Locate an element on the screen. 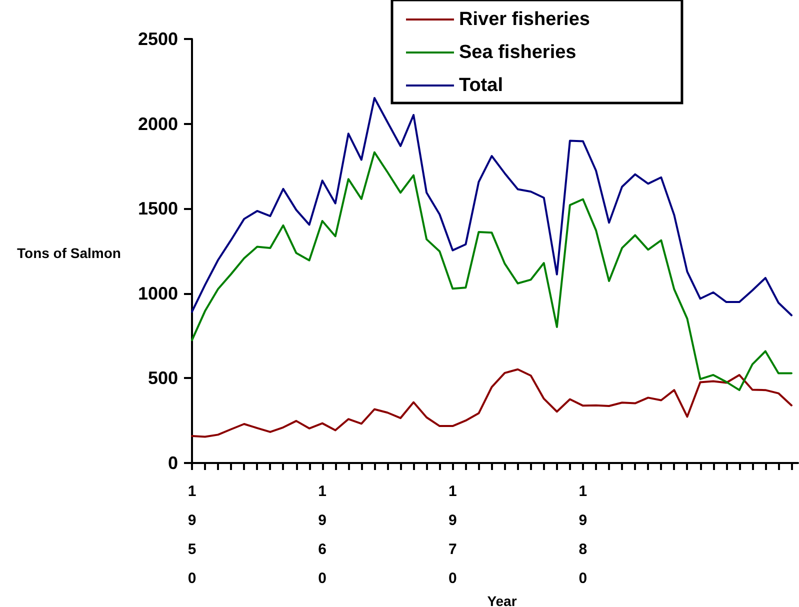 Image resolution: width=799 pixels, height=607 pixels. legend-label: River fisheries is located at coordinates (524, 19).